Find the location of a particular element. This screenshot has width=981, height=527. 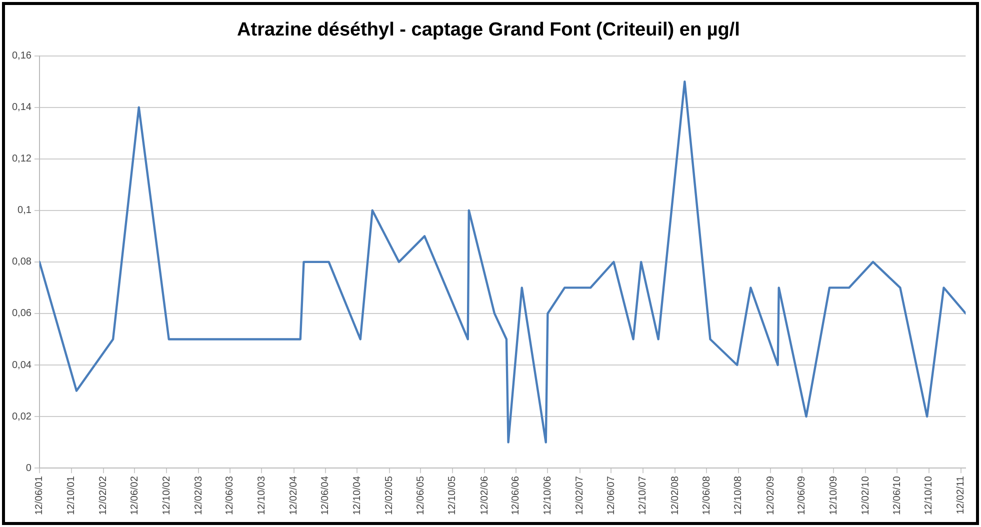

y-tick-label: 0,02 is located at coordinates (22, 416).